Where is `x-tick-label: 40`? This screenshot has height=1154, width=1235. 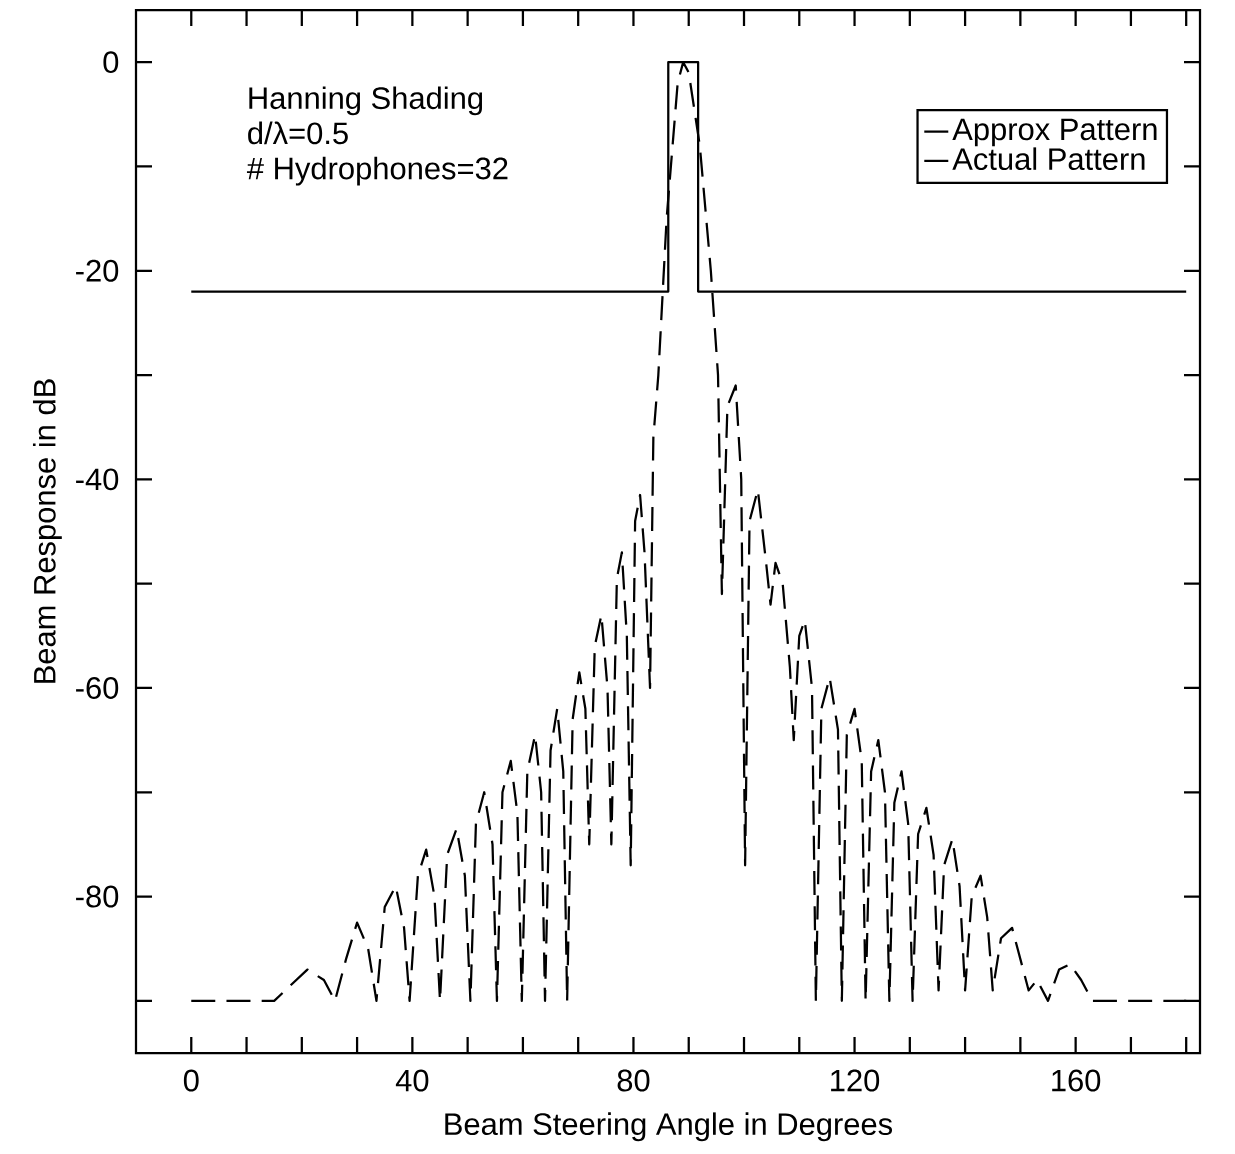
x-tick-label: 40 is located at coordinates (412, 1080).